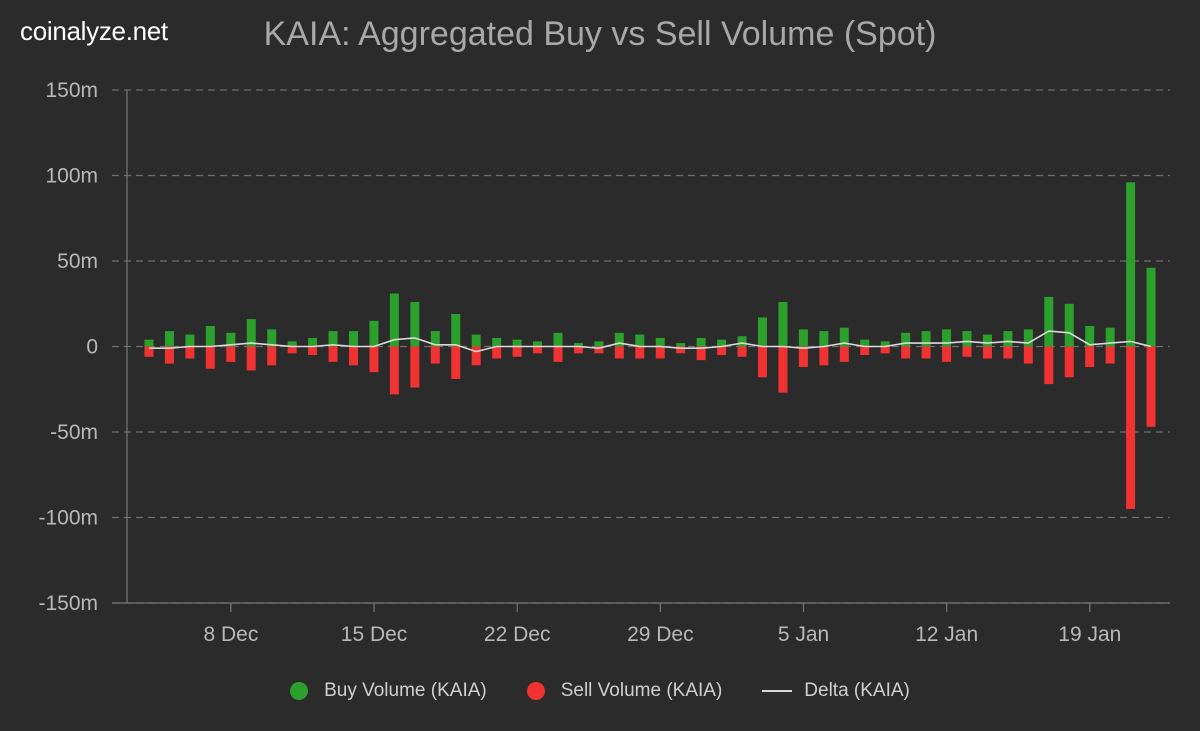  What do you see at coordinates (68, 603) in the screenshot?
I see `y-tick-label: -150m` at bounding box center [68, 603].